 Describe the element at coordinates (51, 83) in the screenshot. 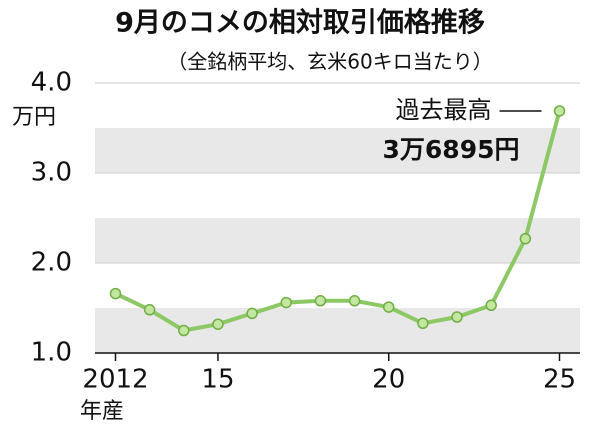

I see `y-tick-label: 4.0` at that location.